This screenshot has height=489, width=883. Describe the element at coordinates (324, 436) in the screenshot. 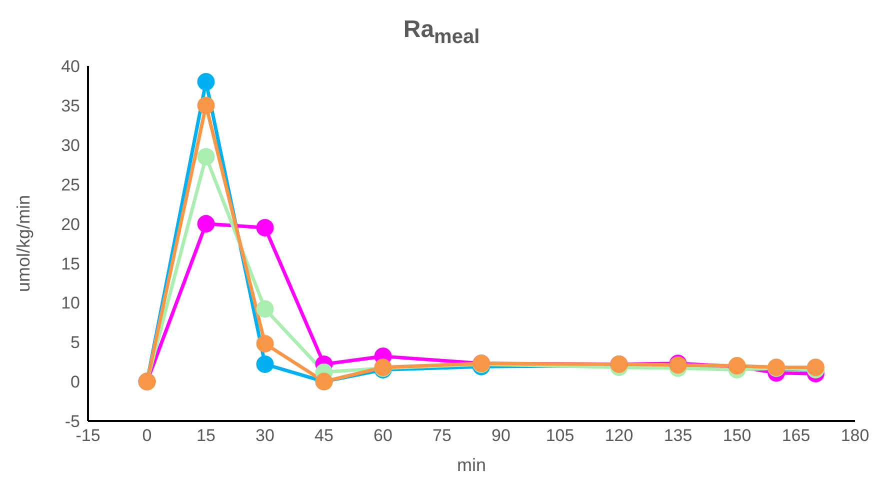

I see `x-tick-label: 45` at that location.